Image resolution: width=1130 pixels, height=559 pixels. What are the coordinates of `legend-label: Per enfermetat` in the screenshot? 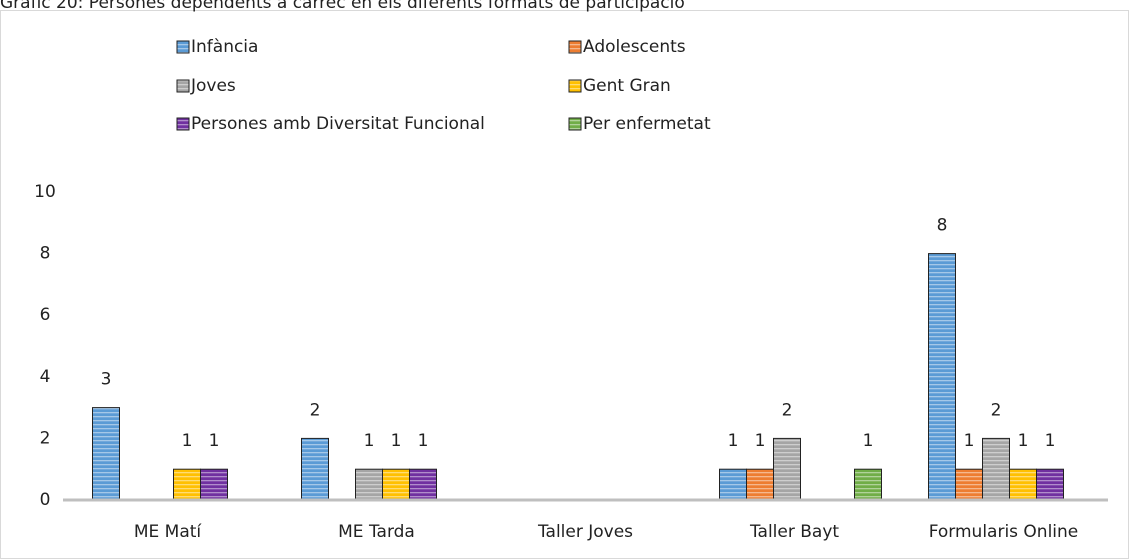 It's located at (647, 124).